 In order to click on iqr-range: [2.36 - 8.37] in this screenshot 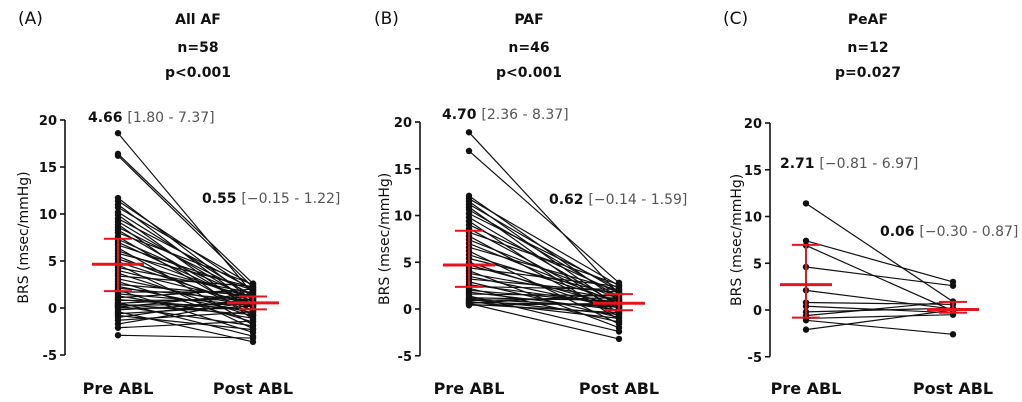, I will do `click(524, 115)`.